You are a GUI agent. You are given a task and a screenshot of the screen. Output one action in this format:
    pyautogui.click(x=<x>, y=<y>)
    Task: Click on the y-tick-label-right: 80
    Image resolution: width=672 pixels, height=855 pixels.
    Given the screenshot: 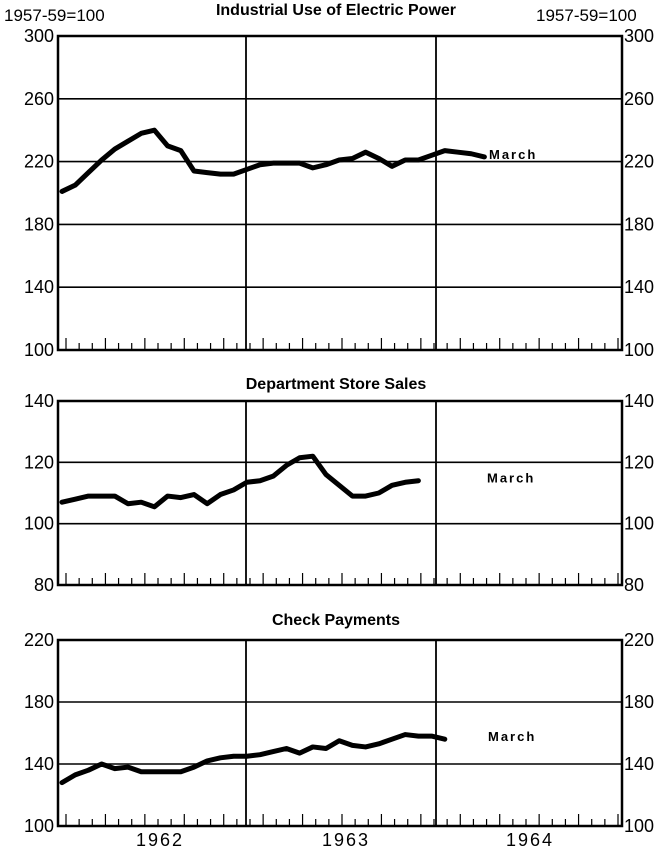 What is the action you would take?
    pyautogui.click(x=634, y=585)
    